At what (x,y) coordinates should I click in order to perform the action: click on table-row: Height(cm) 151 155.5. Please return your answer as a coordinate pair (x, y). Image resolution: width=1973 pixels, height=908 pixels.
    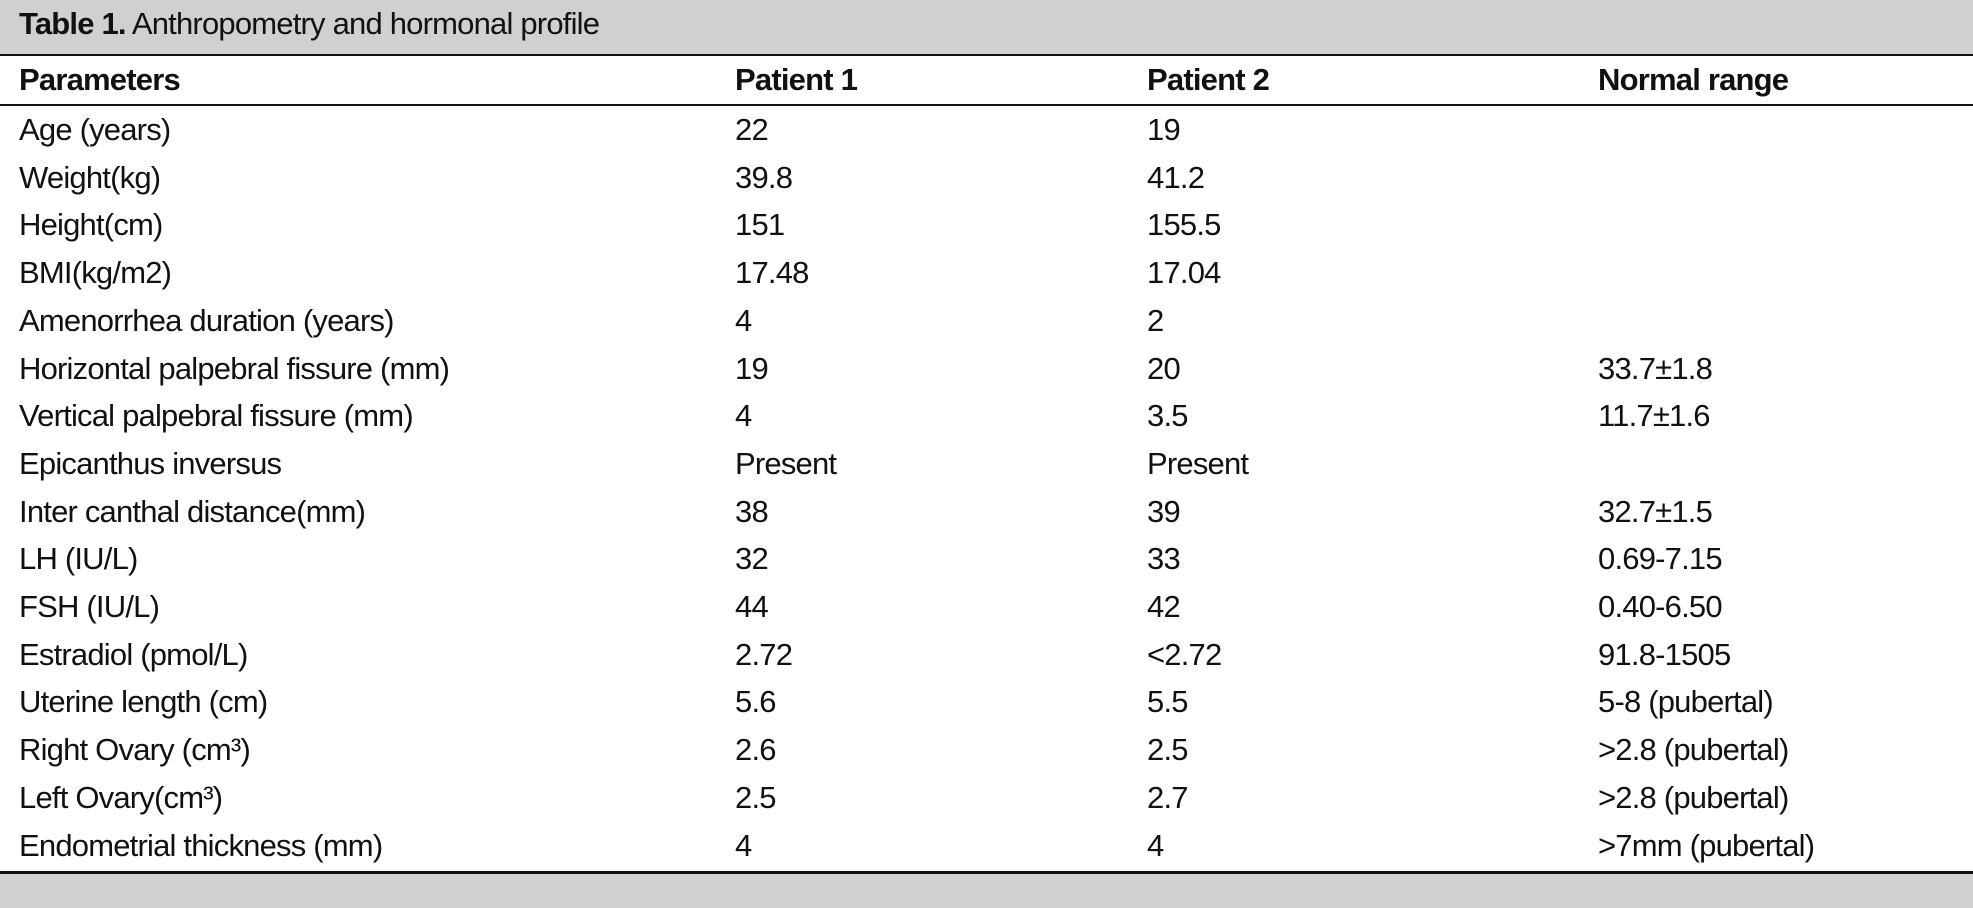
    Looking at the image, I should click on (986, 225).